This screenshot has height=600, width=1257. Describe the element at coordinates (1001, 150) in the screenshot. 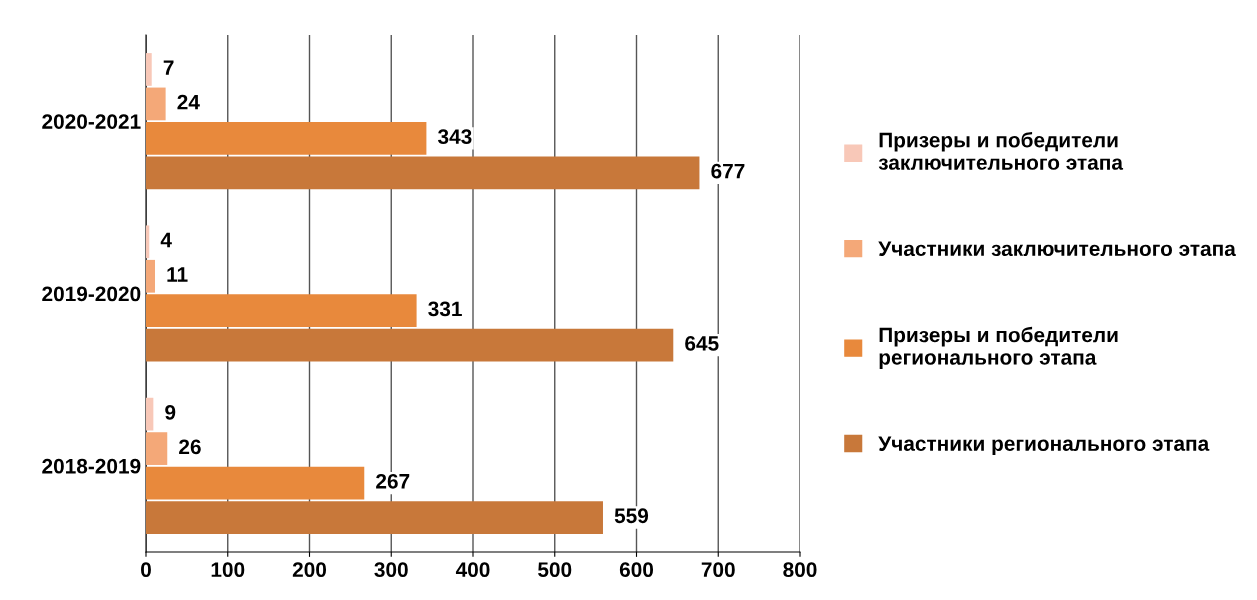

I see `legend-label: Призеры и победители заключительного этапа` at that location.